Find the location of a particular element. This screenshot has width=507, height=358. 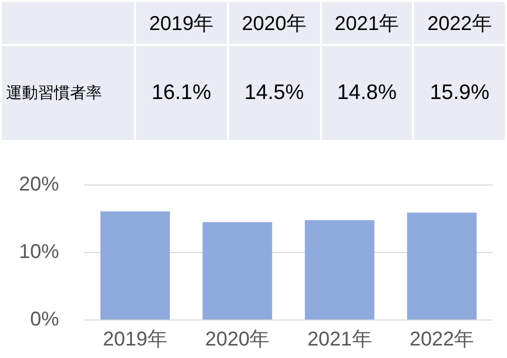

y-tick-label: 20% is located at coordinates (39, 185).